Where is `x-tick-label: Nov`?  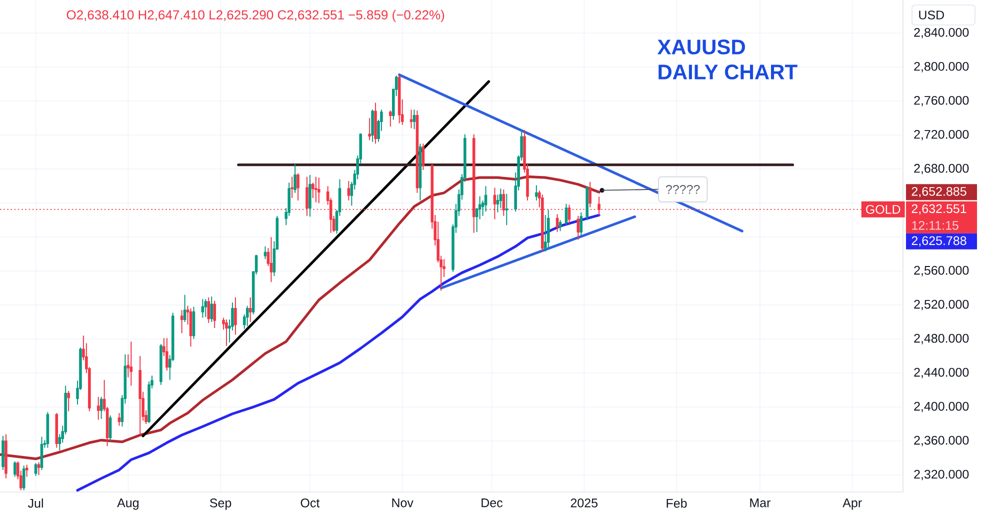 x-tick-label: Nov is located at coordinates (403, 503).